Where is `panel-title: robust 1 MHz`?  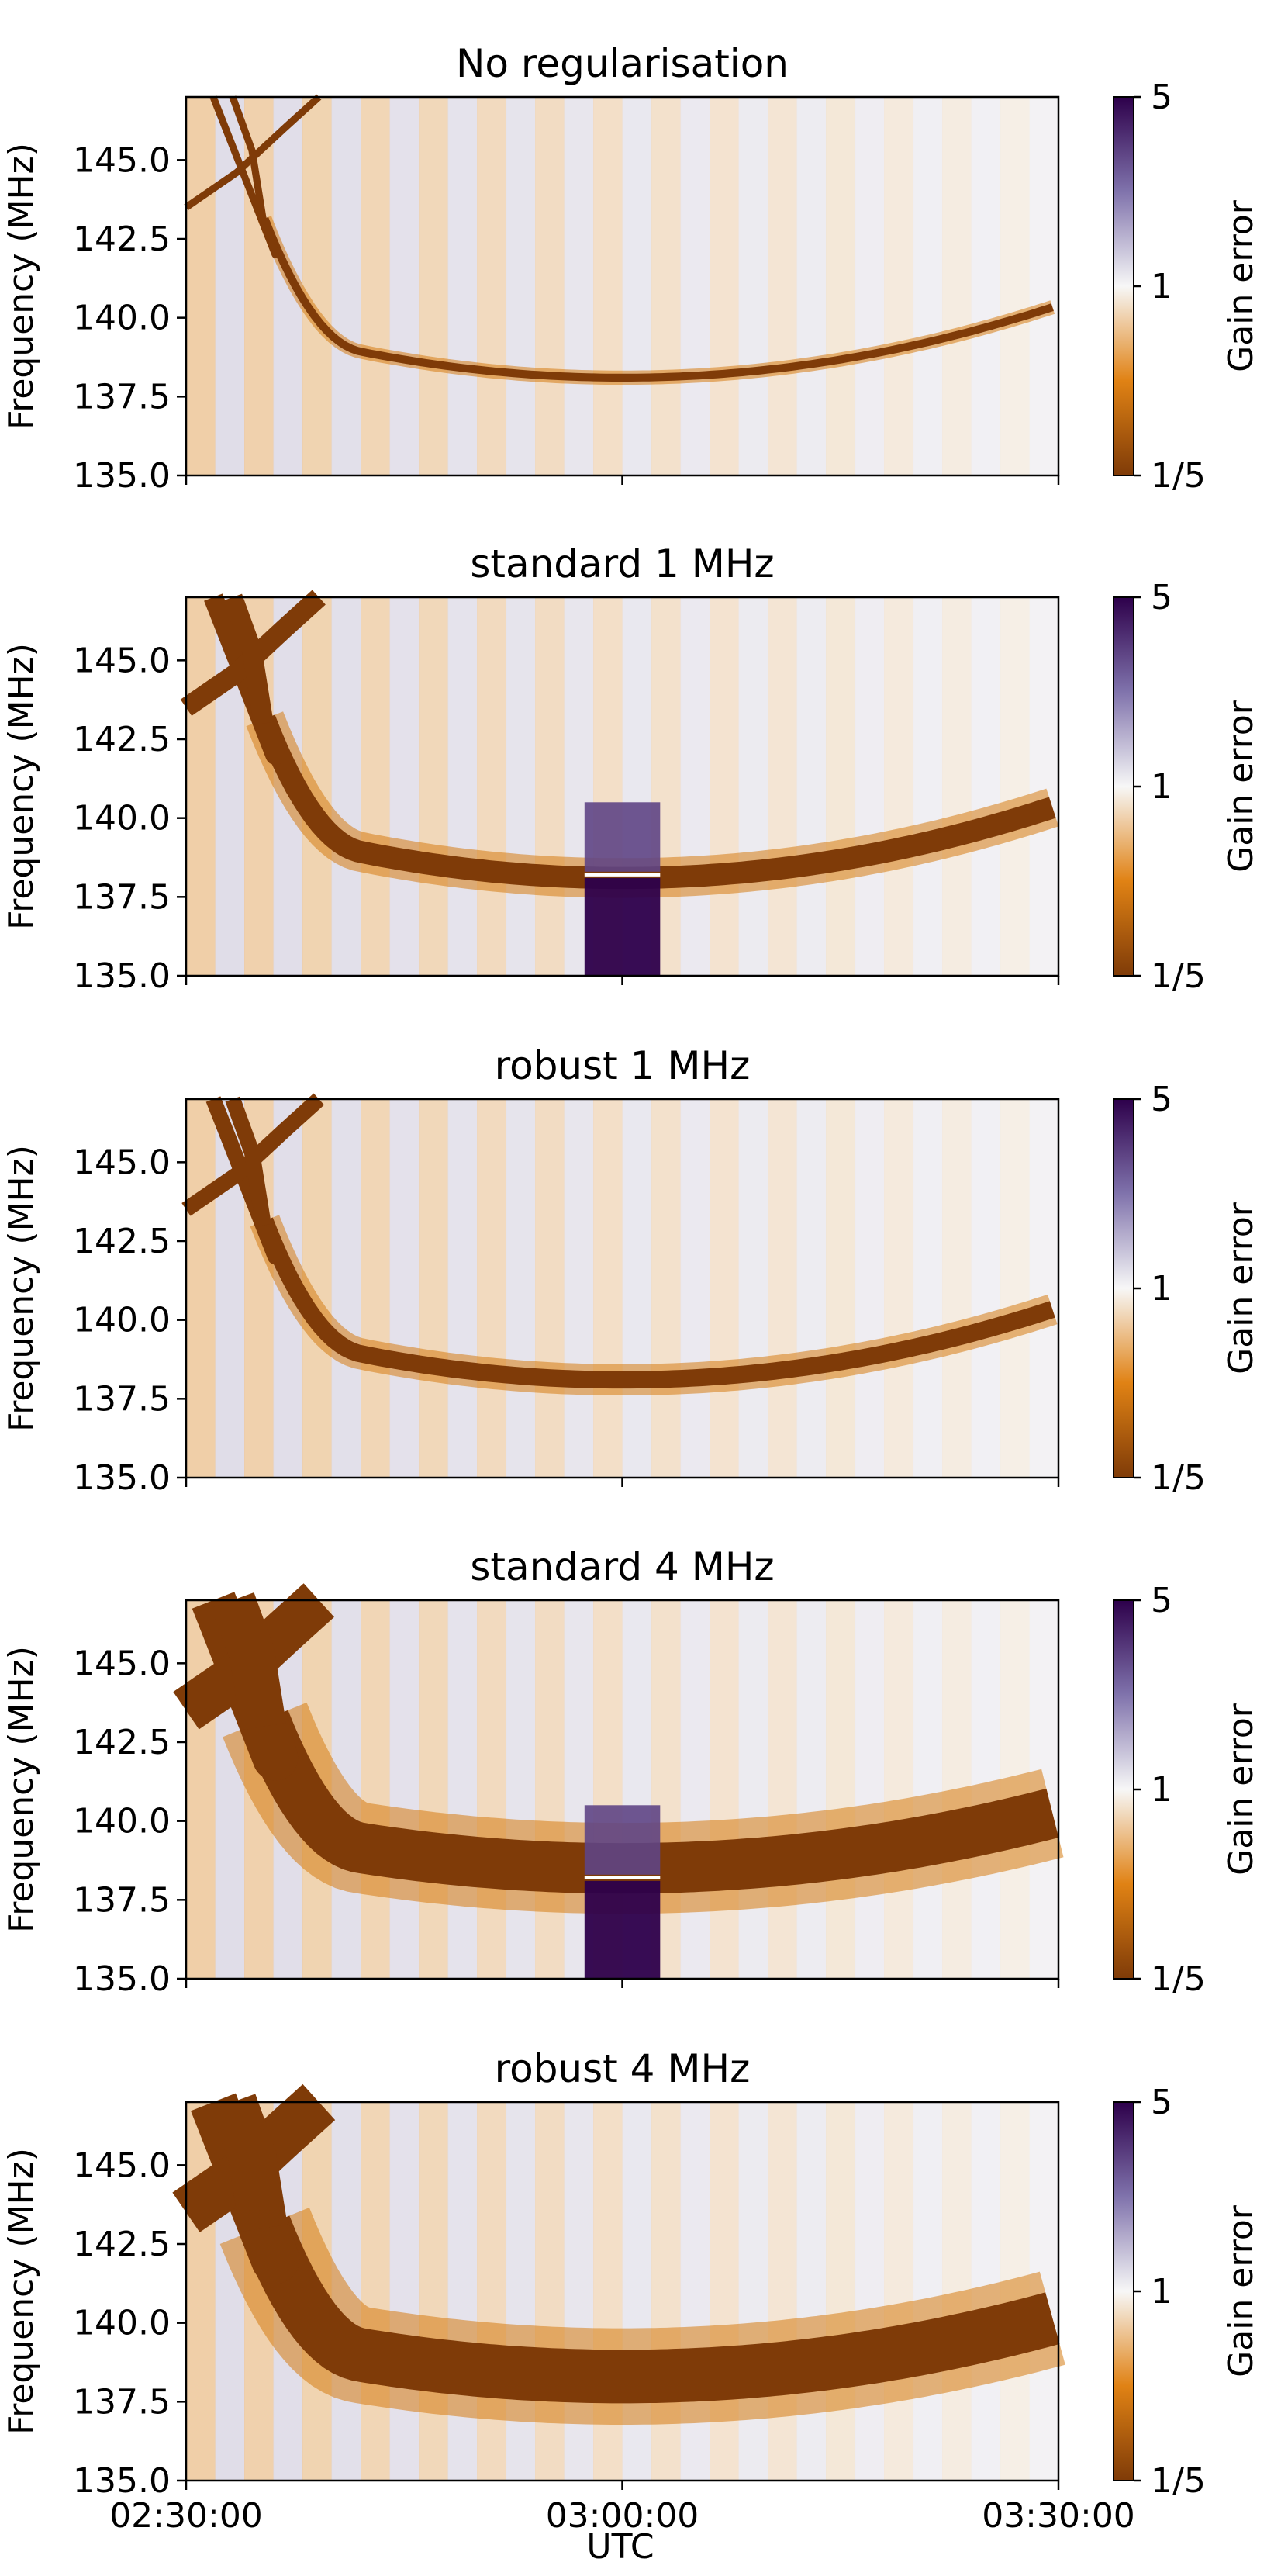
panel-title: robust 1 MHz is located at coordinates (623, 1065).